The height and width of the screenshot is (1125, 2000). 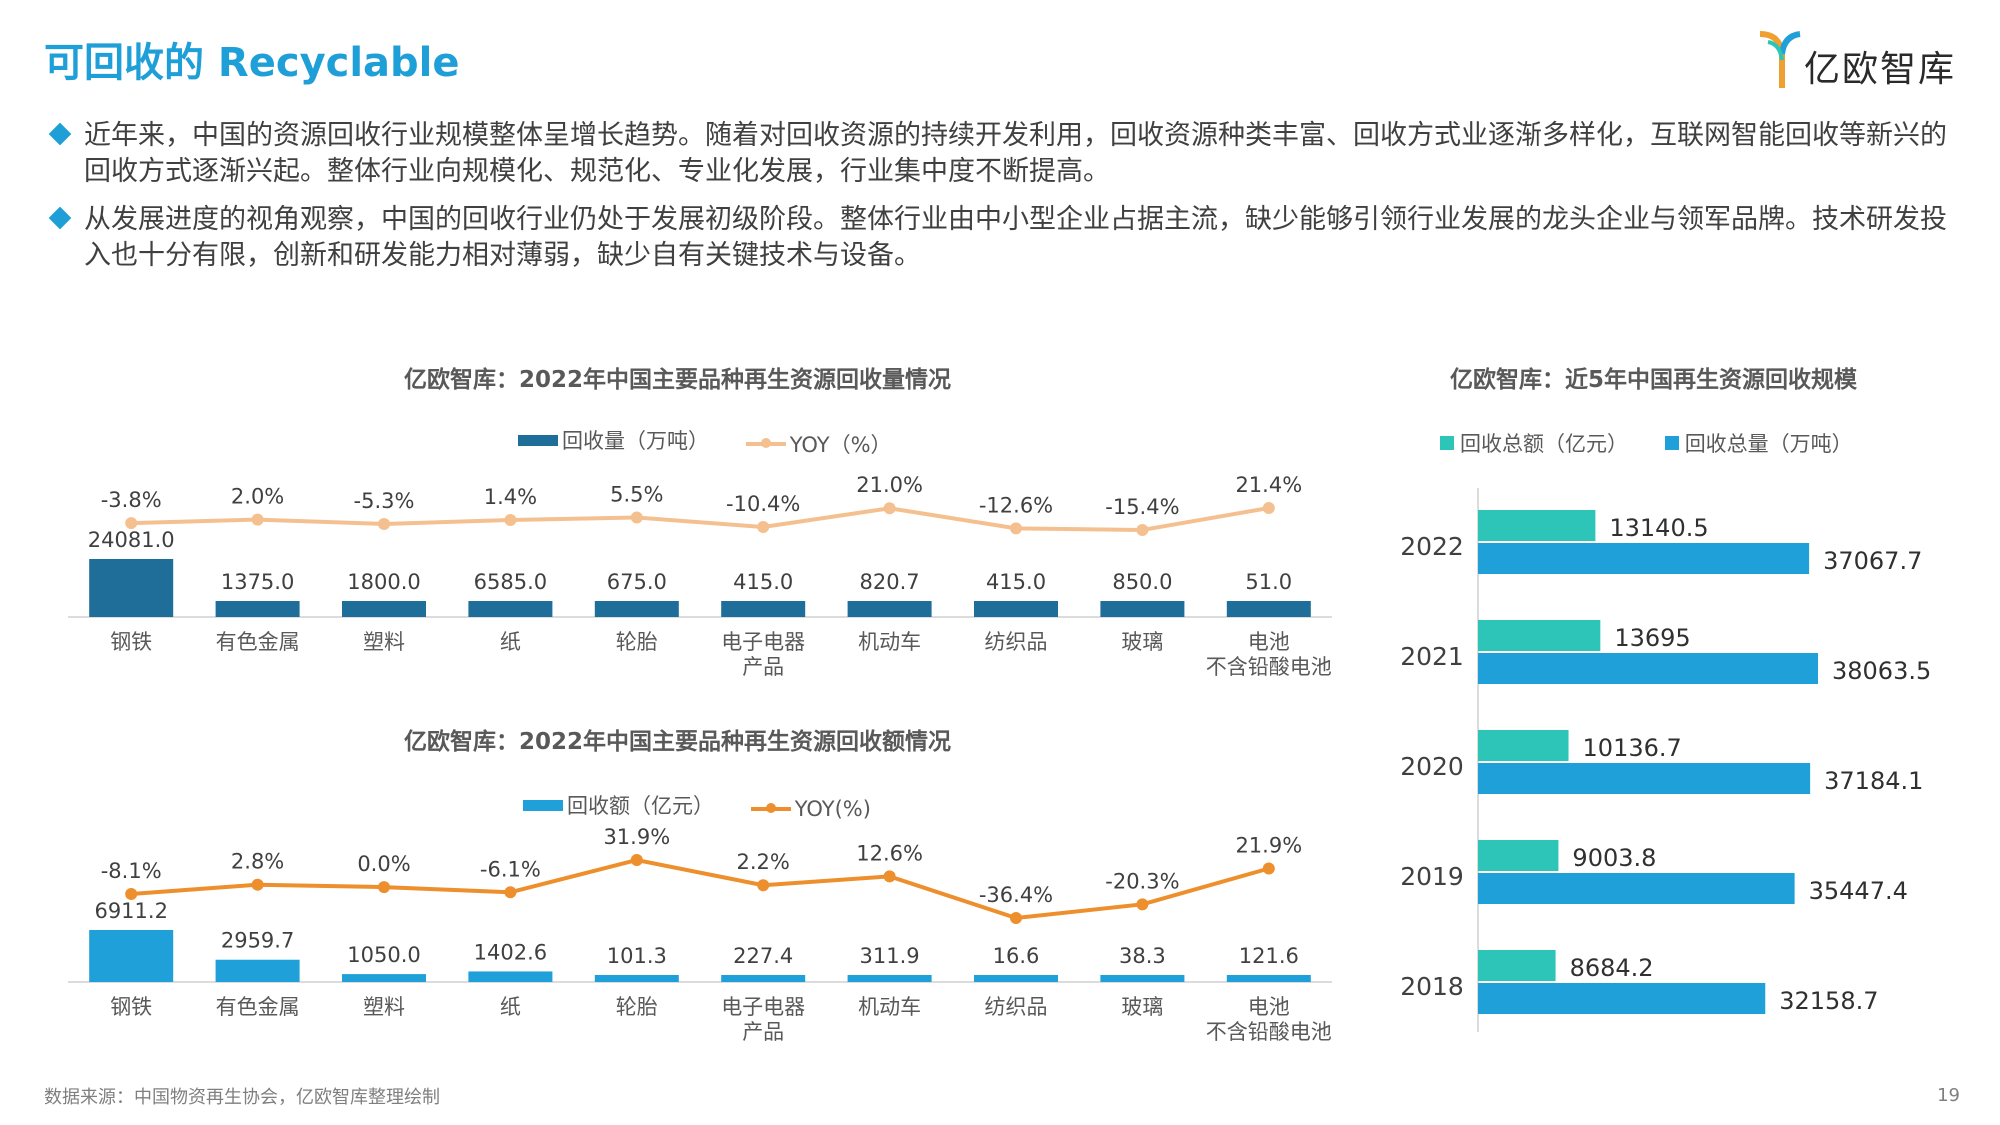 I want to click on yoy-label: 2.0%, so click(x=257, y=497).